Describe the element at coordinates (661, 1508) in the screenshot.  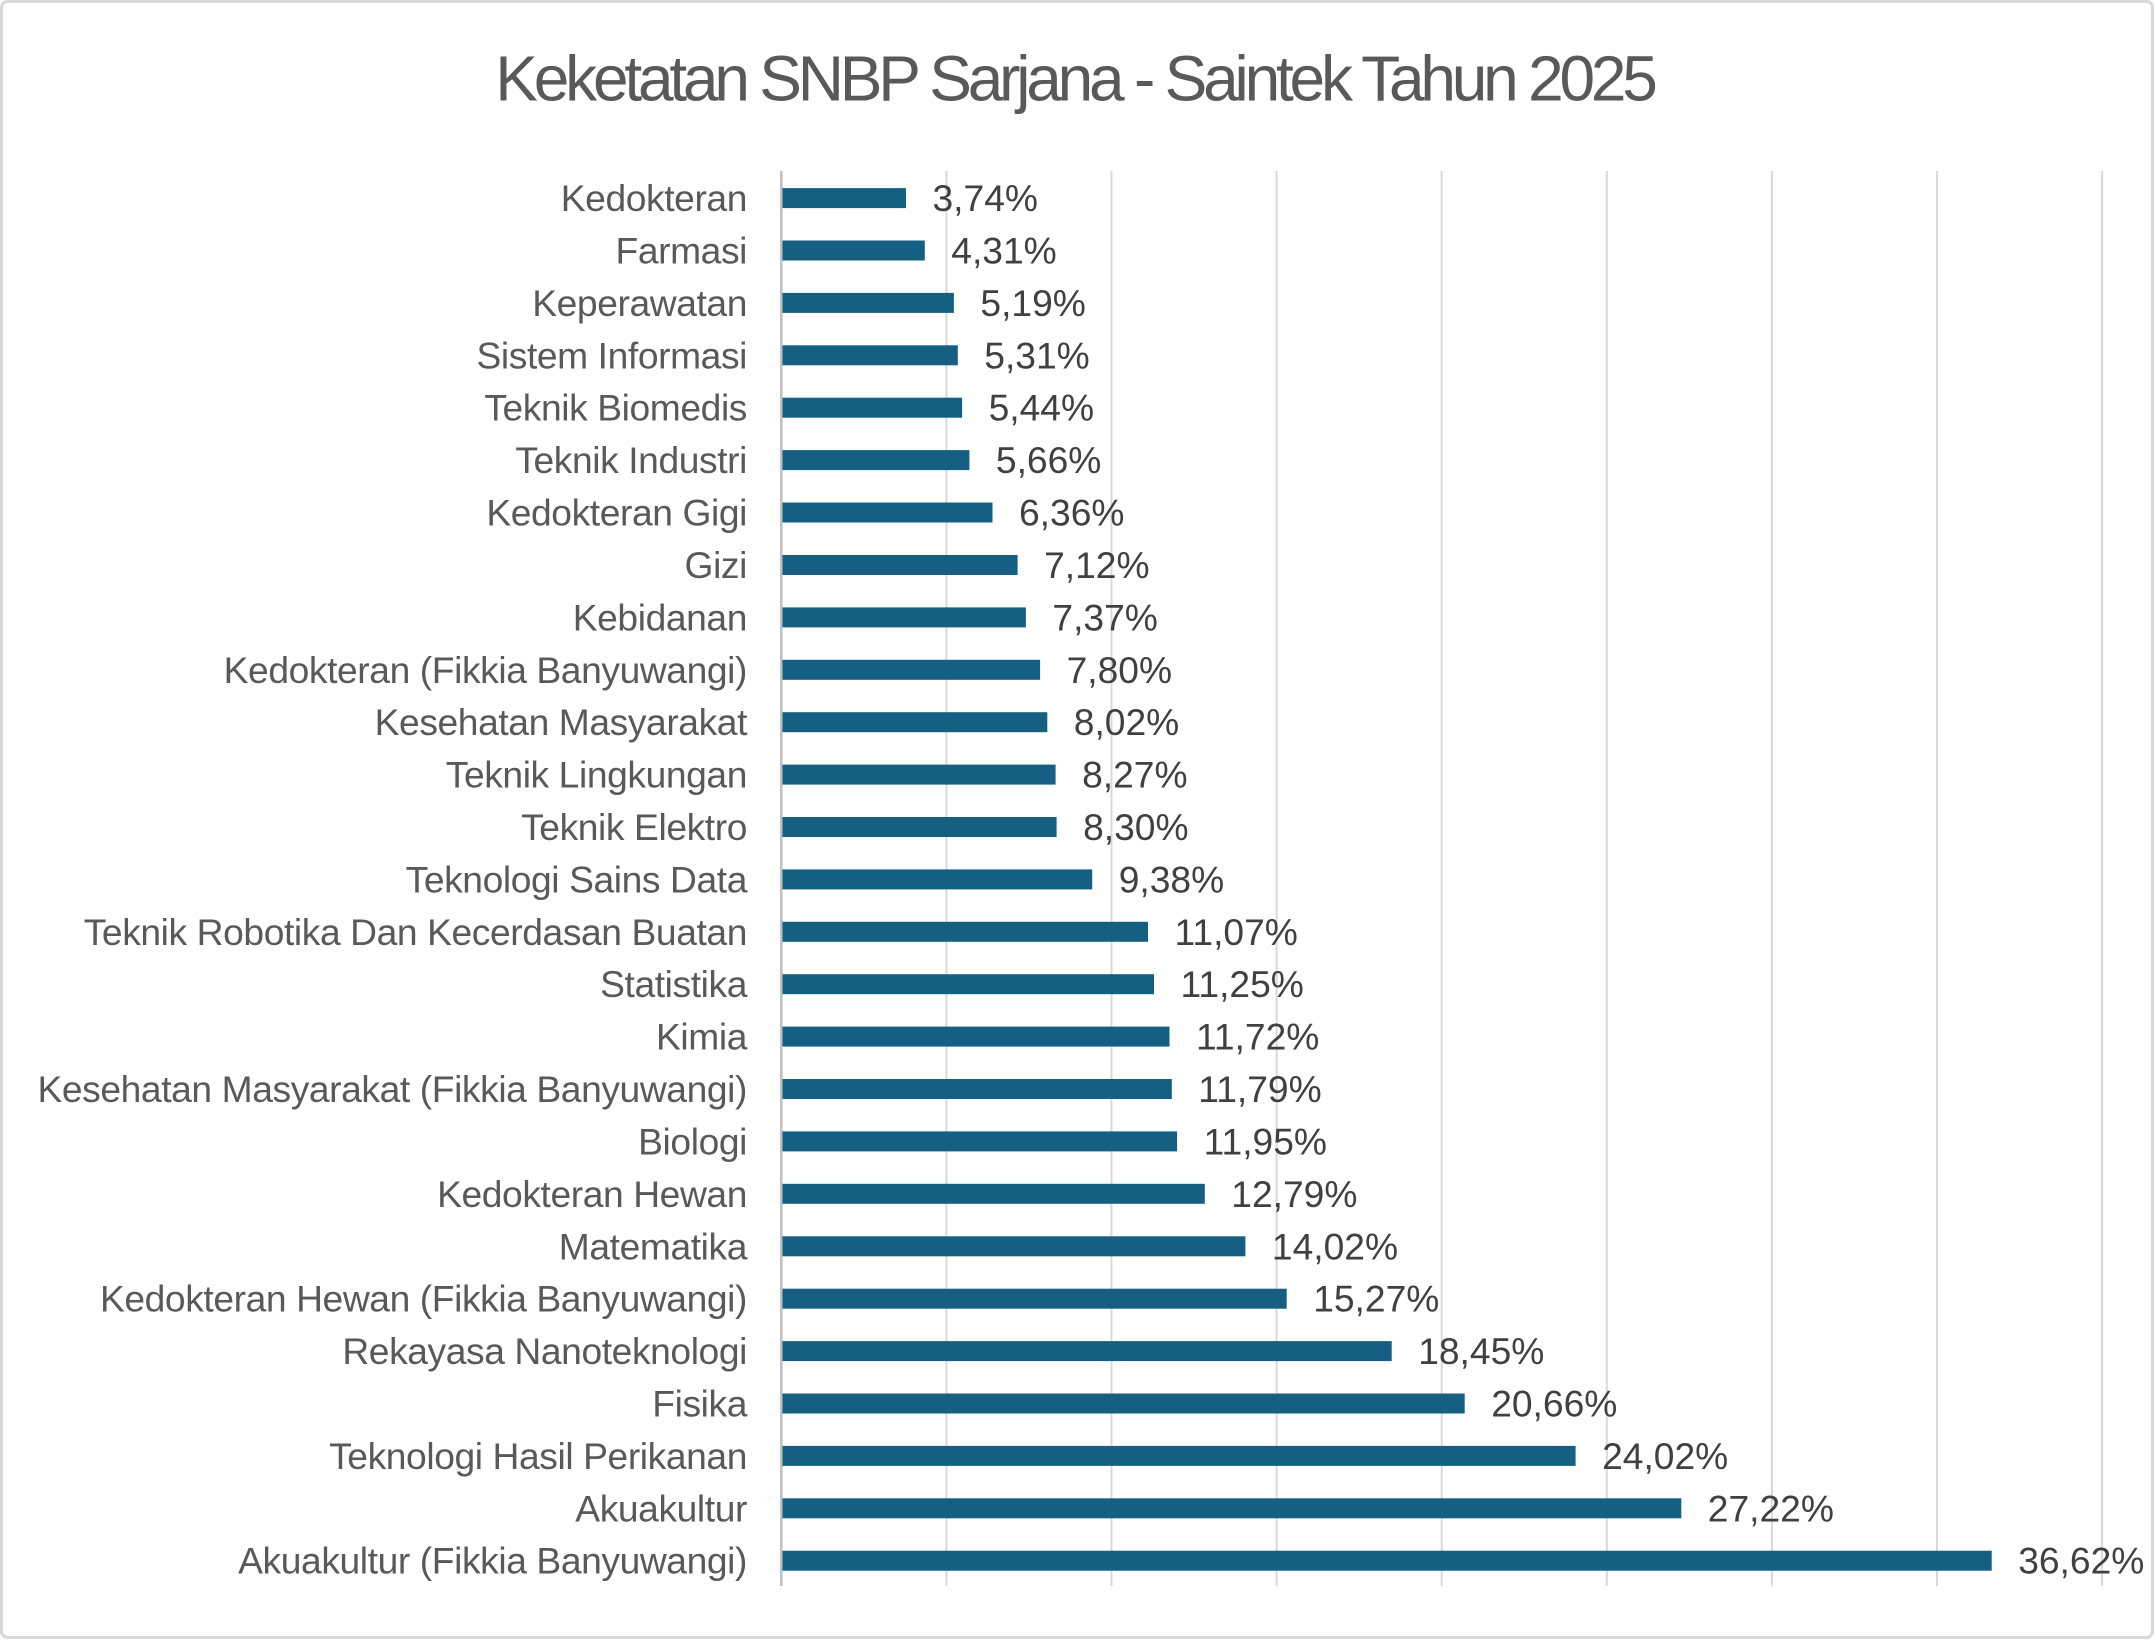
I see `svg-text: Akuakultur` at that location.